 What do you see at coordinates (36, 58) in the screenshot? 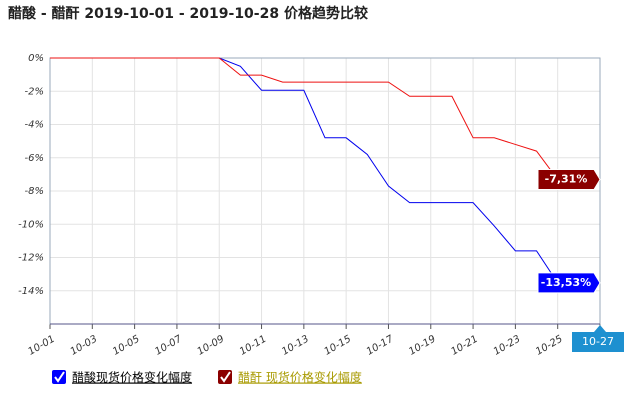
I see `y-tick-label: 0%` at bounding box center [36, 58].